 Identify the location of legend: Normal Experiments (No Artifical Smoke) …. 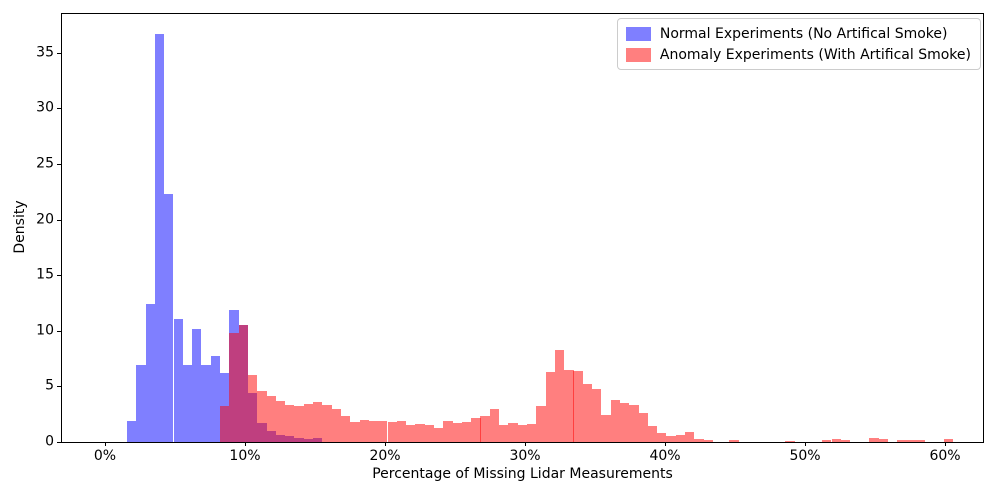
(798, 44).